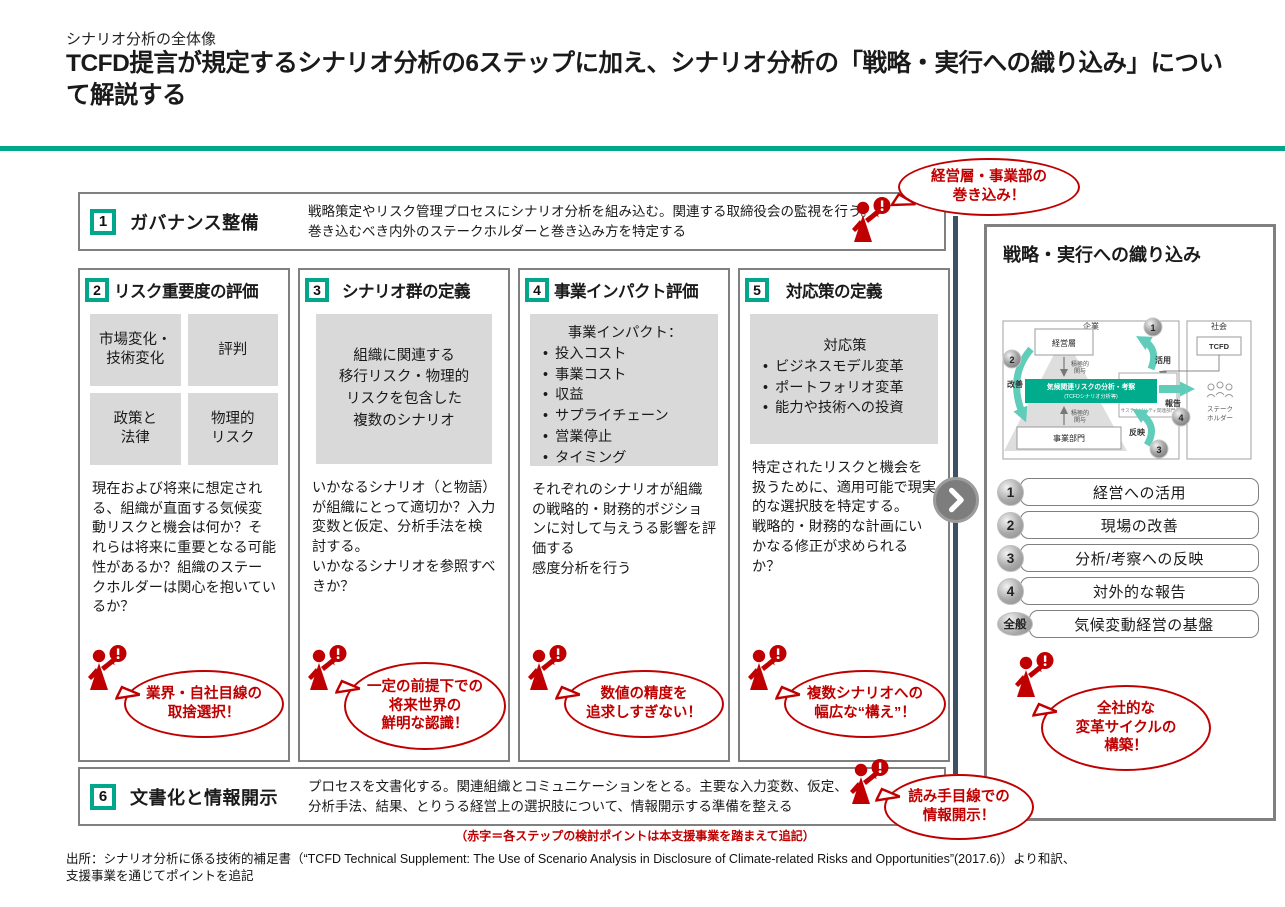 The height and width of the screenshot is (907, 1285). I want to click on list-item: 3 分析/考察への反映, so click(1128, 558).